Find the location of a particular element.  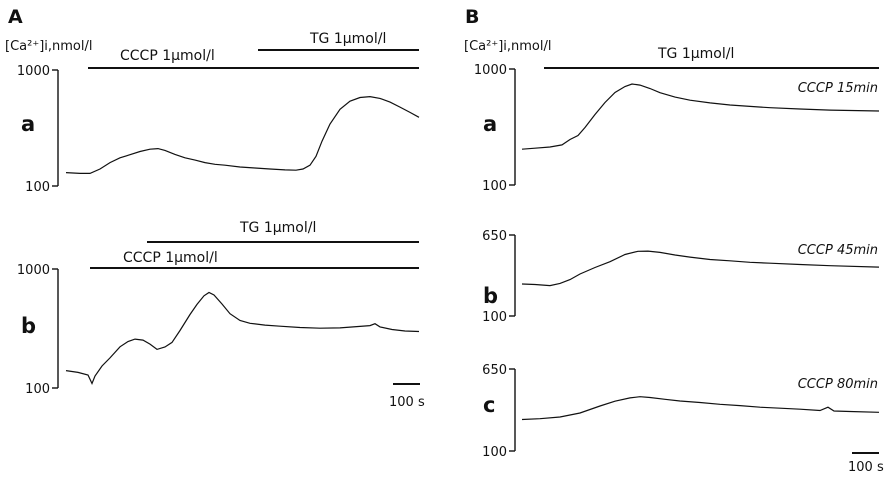

trace-letter-b-a: a is located at coordinates (490, 124).